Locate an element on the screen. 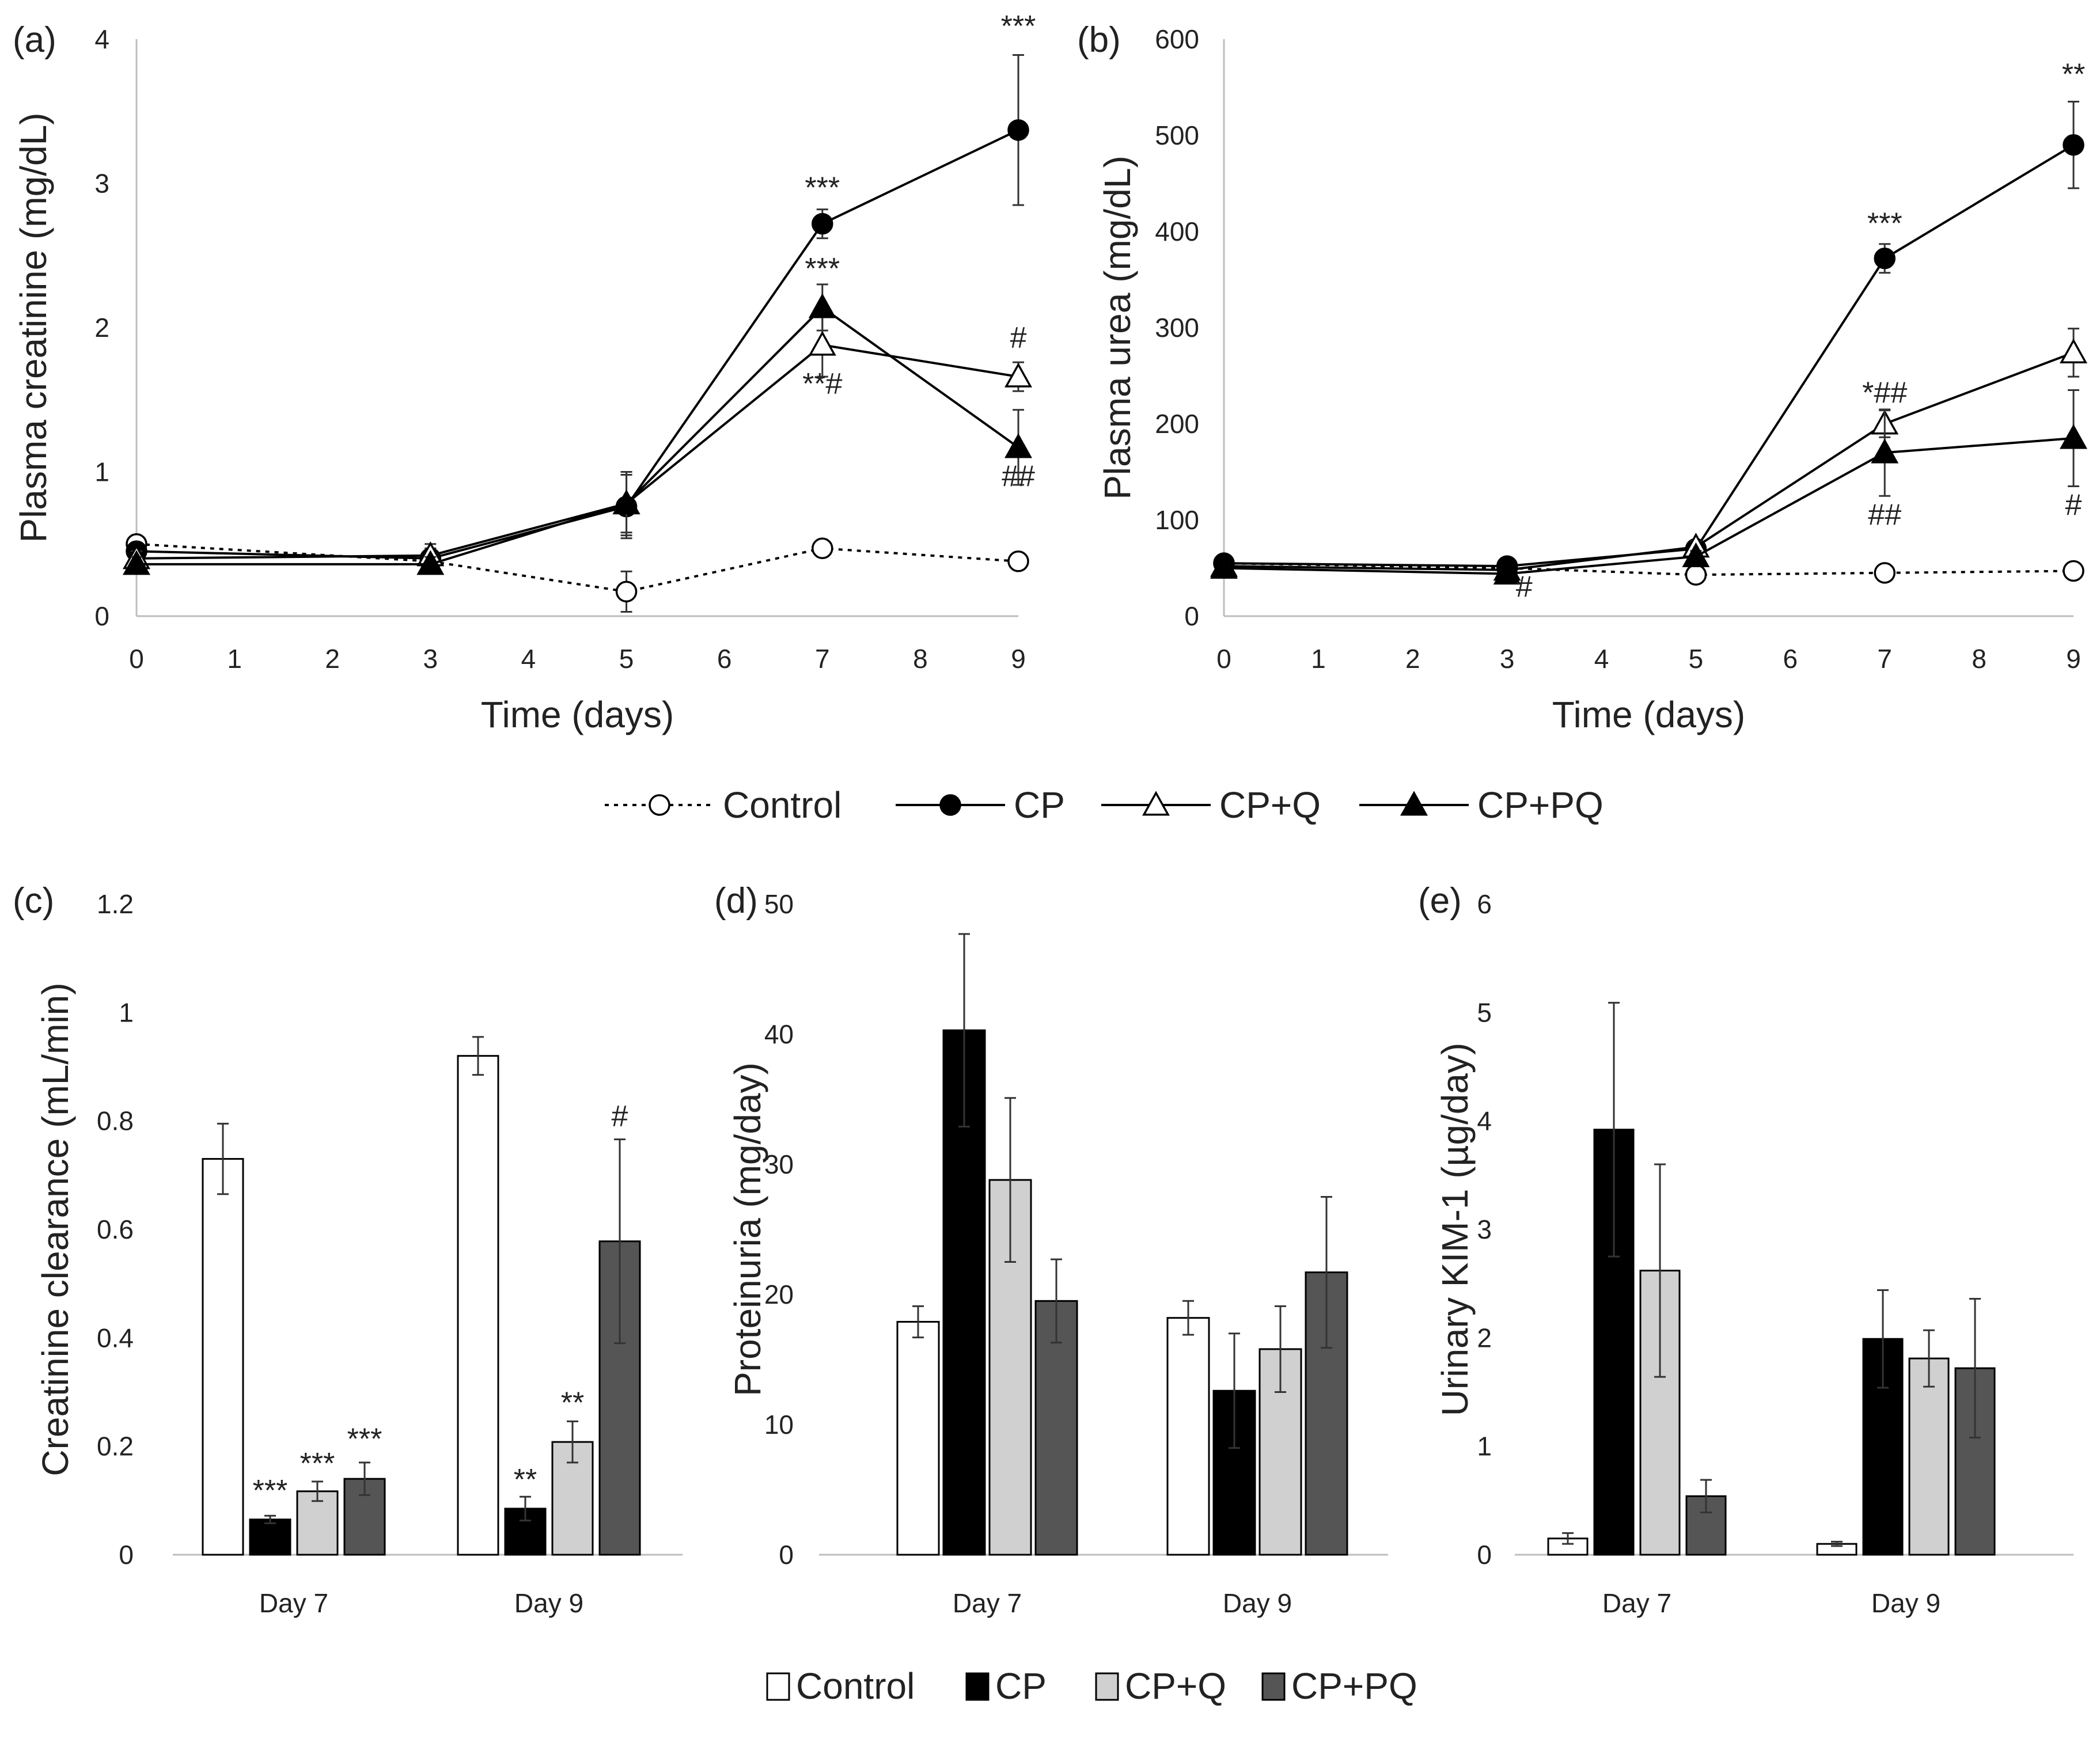  legend-item-cp-pq: CP+PQ is located at coordinates (1481, 805).